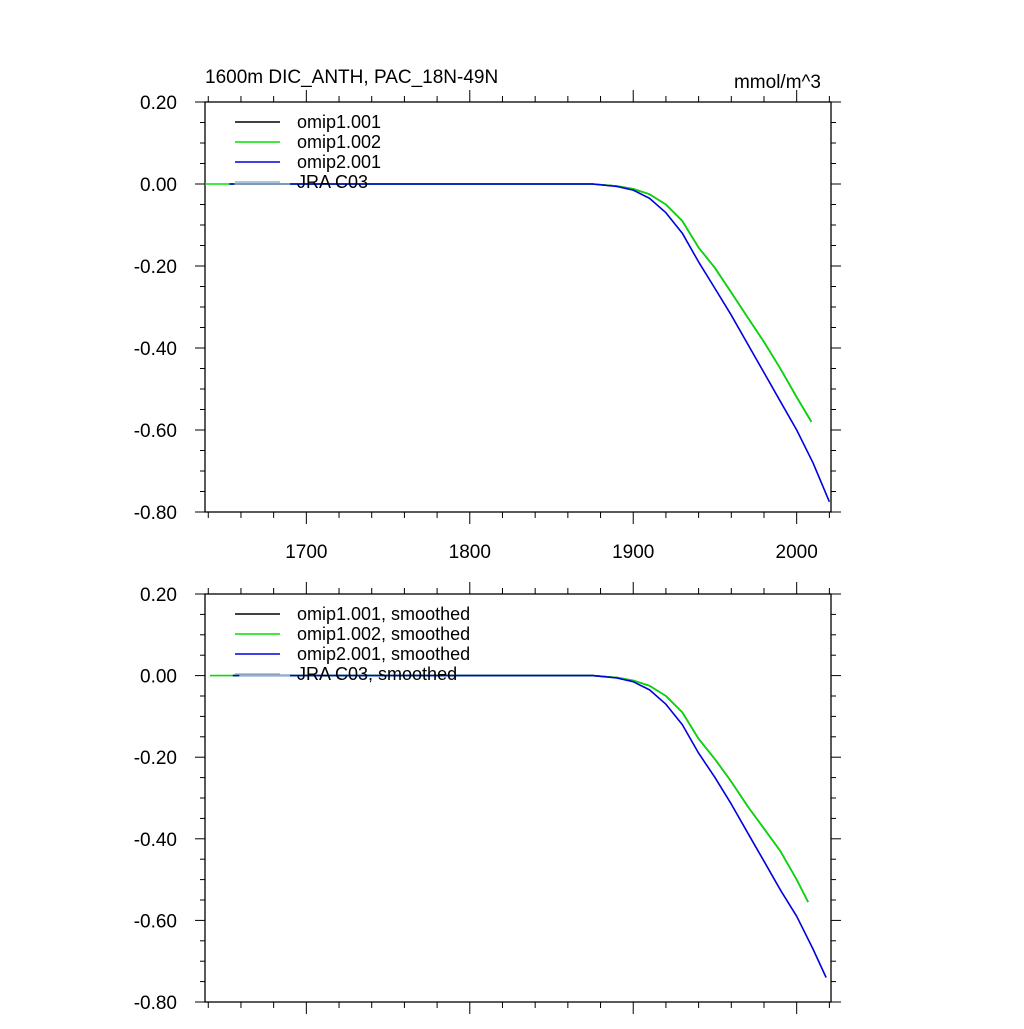 Image resolution: width=1024 pixels, height=1029 pixels. I want to click on series-line-omip1-002-smoothed, so click(509, 788).